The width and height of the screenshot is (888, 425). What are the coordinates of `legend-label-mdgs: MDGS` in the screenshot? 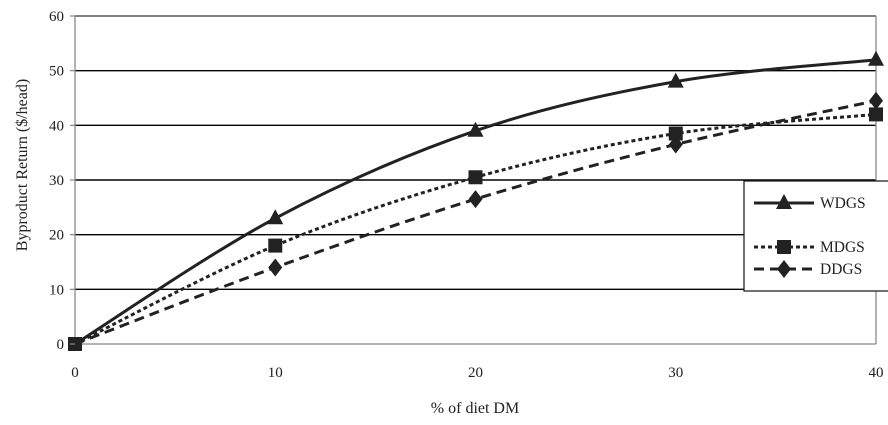 It's located at (842, 247).